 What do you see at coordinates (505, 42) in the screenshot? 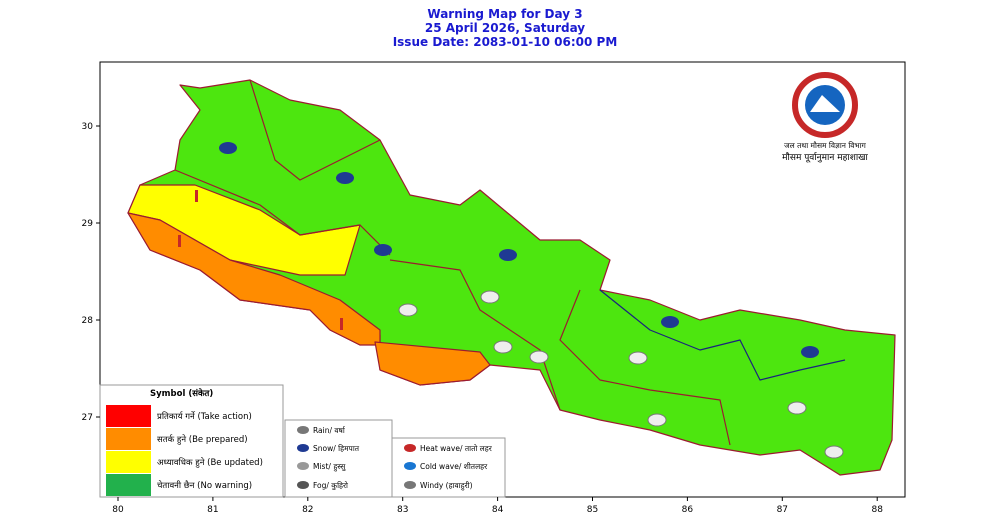
I see `issue-date: Issue Date: 2083-01-10 06:00 PM` at bounding box center [505, 42].